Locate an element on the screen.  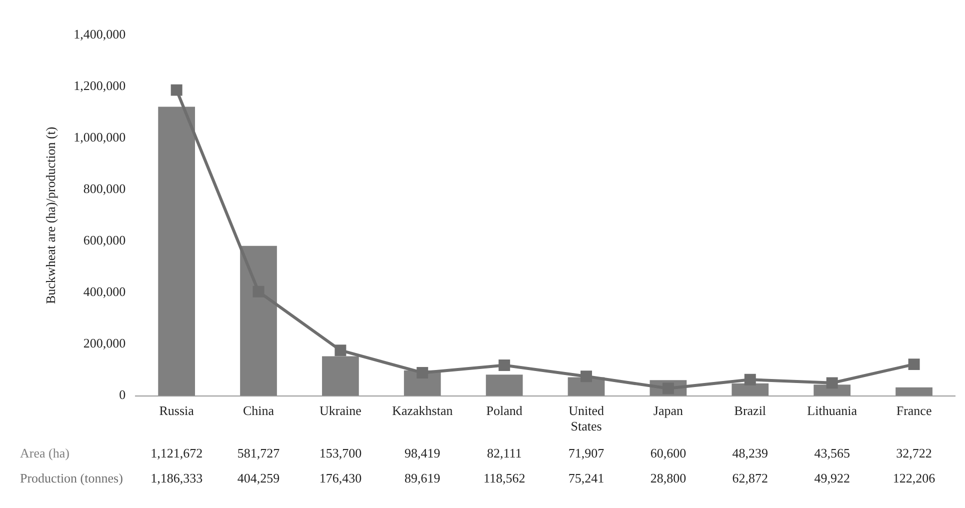
y-tick-label: 400,000 is located at coordinates (104, 292).